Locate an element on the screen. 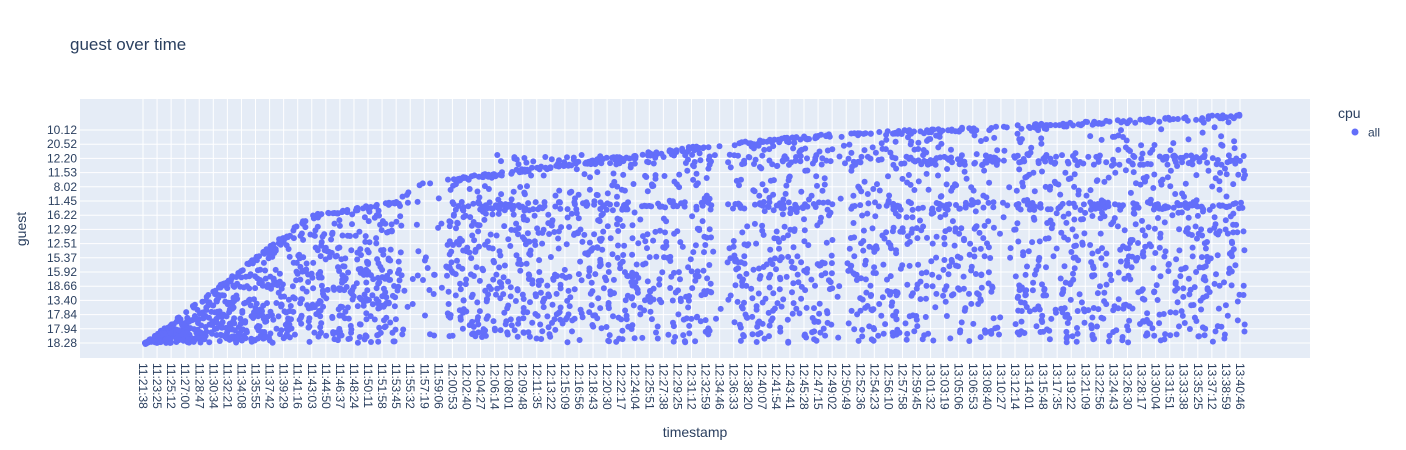 Image resolution: width=1406 pixels, height=450 pixels. x-tick-label: 11:39:29 is located at coordinates (284, 386).